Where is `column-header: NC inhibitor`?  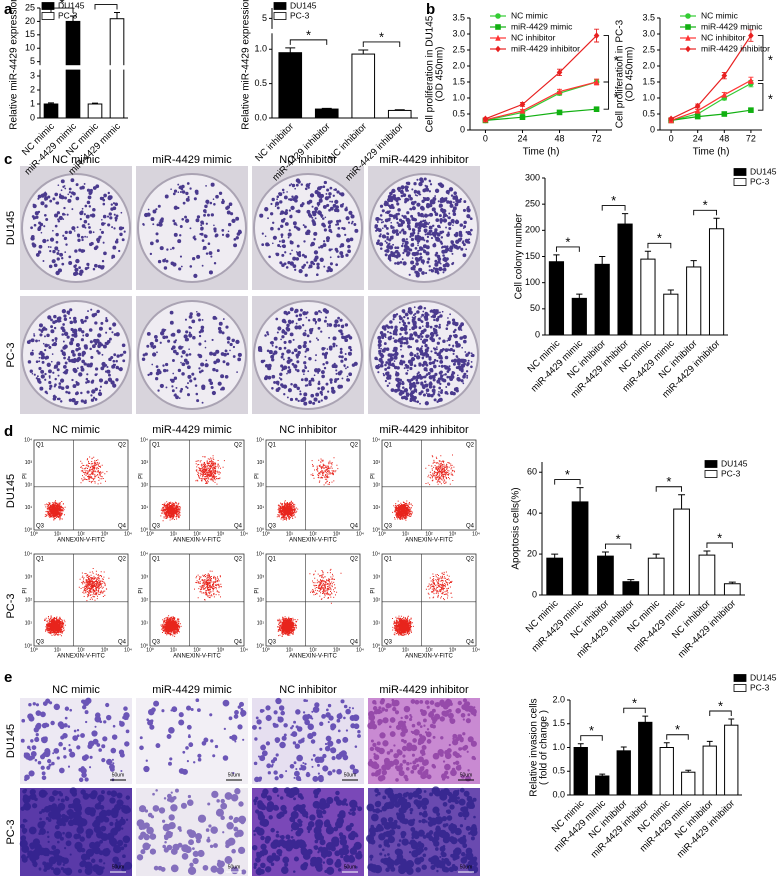 column-header: NC inhibitor is located at coordinates (308, 430).